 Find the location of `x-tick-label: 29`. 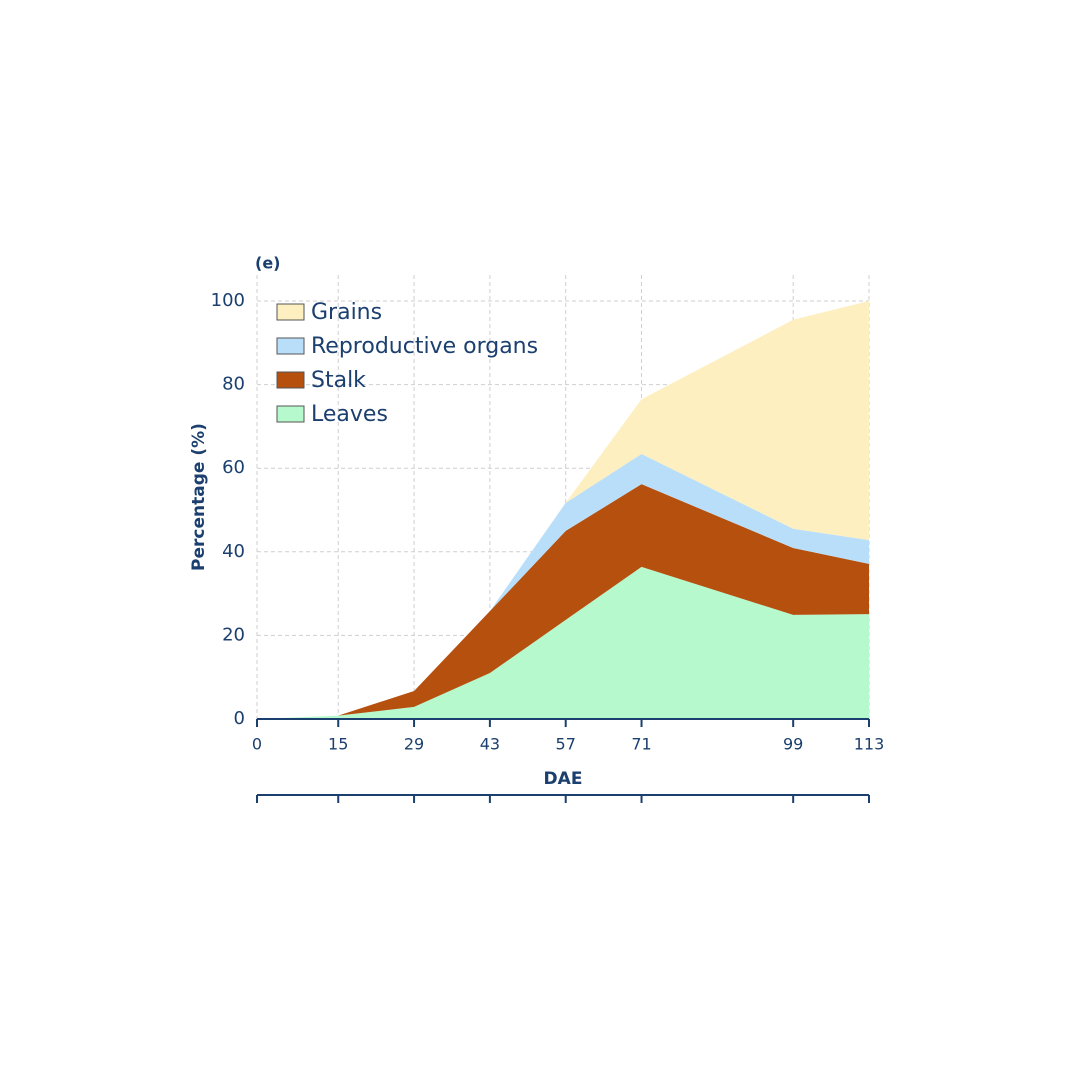

x-tick-label: 29 is located at coordinates (414, 744).